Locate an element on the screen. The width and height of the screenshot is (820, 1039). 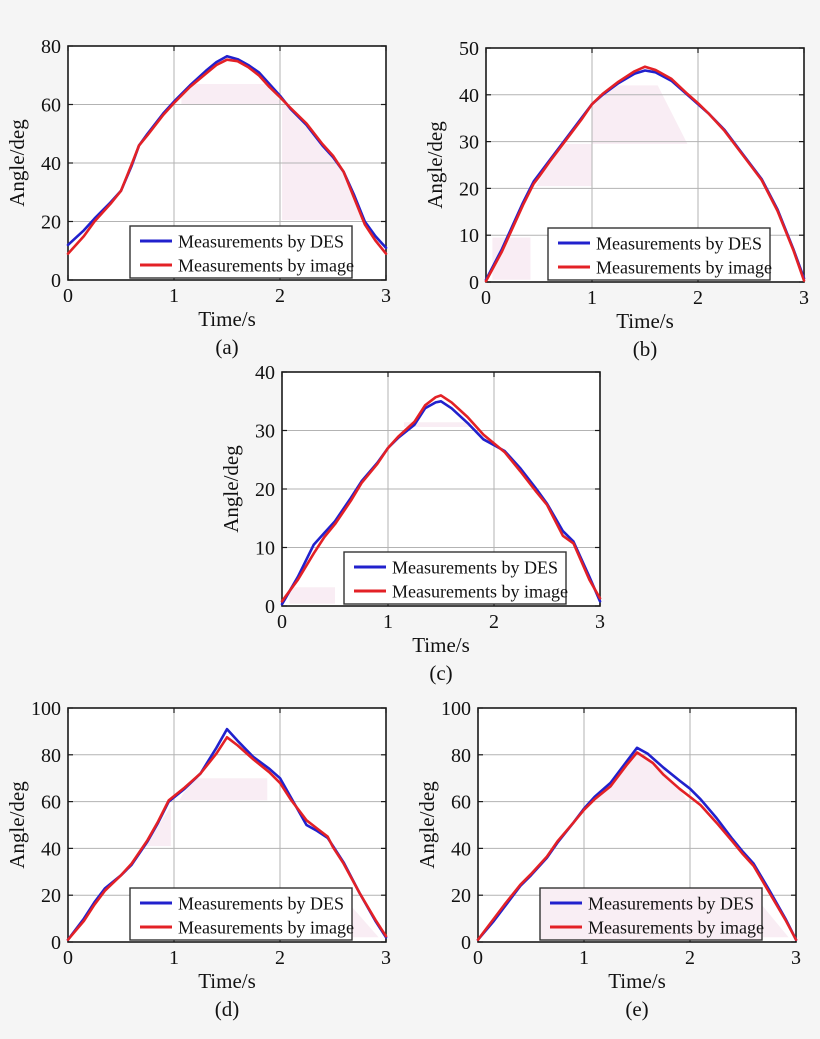
subplot-caption: (e) is located at coordinates (636, 1009).